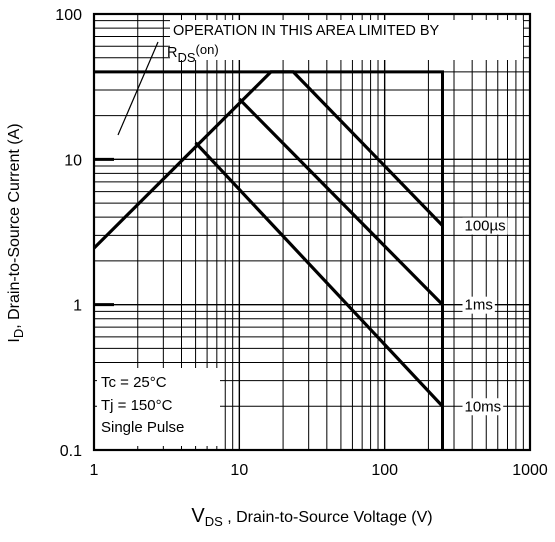 This screenshot has height=542, width=555. I want to click on series-label-0: 100µs, so click(485, 226).